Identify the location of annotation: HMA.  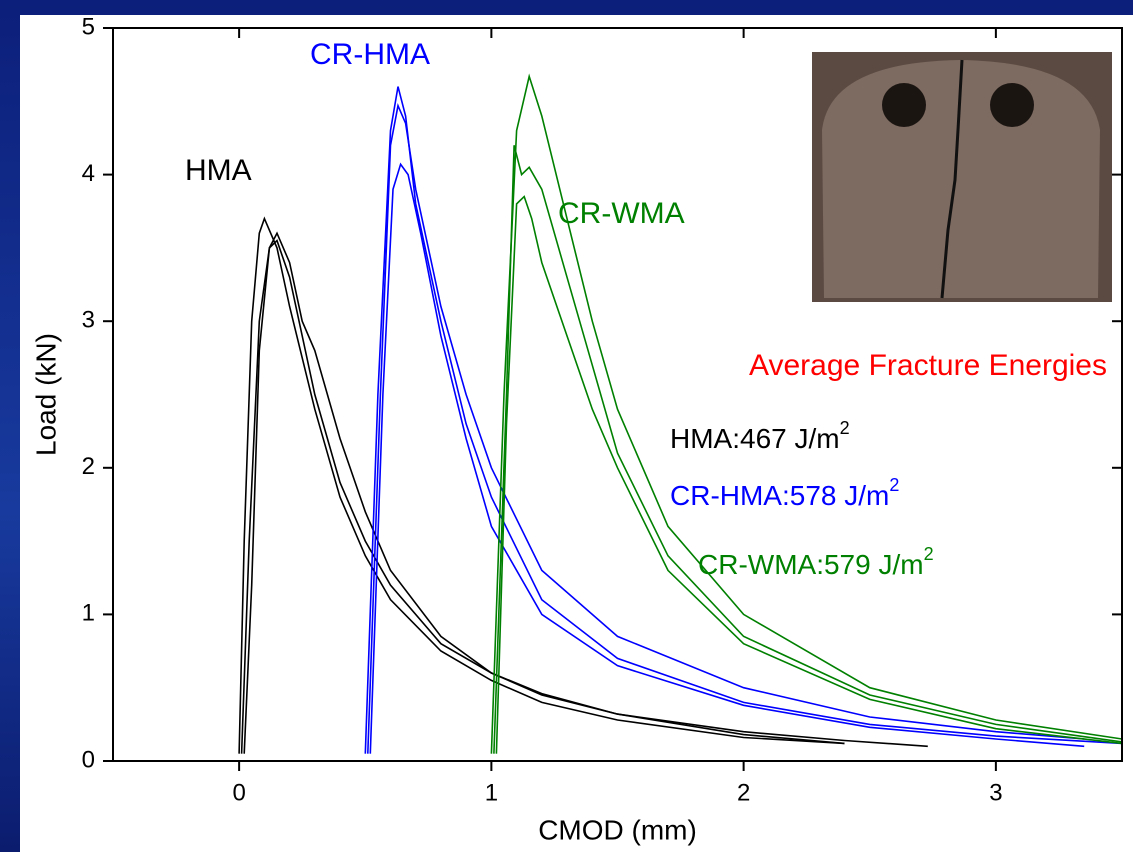
(218, 170).